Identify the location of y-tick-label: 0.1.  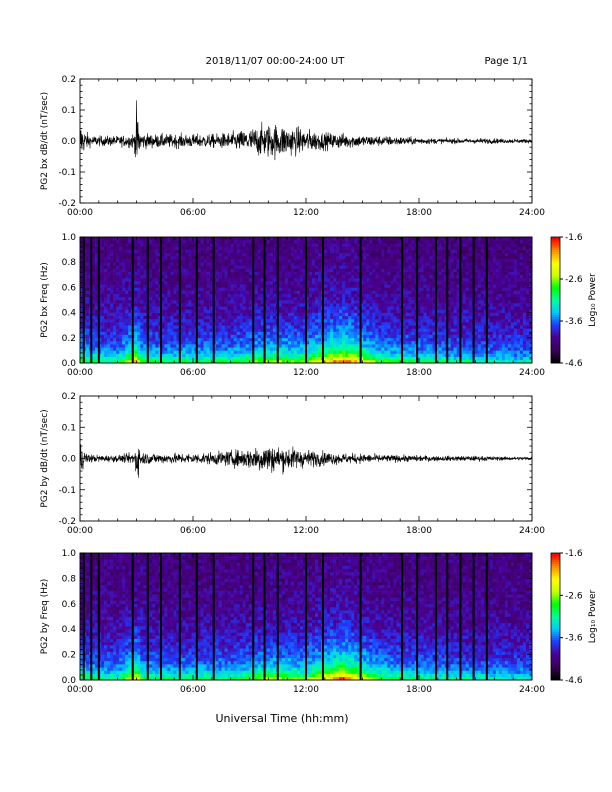
(69, 111).